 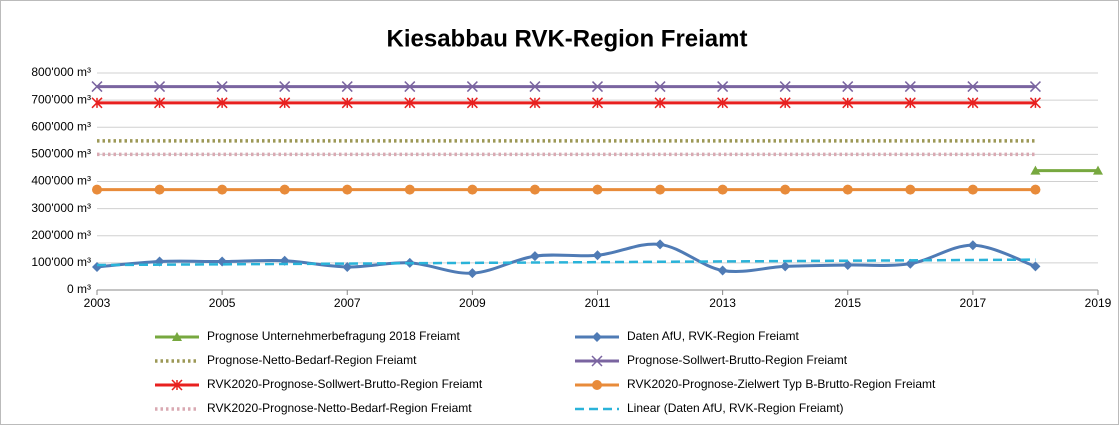 What do you see at coordinates (61, 208) in the screenshot?
I see `y-tick-label: 300'000 m³` at bounding box center [61, 208].